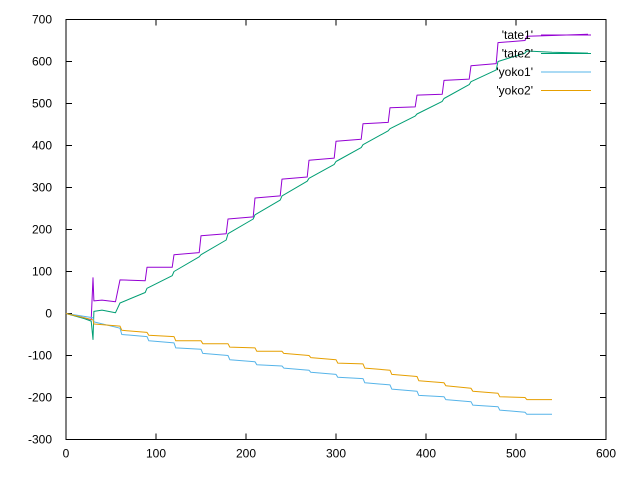 The image size is (640, 485). What do you see at coordinates (42, 104) in the screenshot?
I see `y-tick-label: 500` at bounding box center [42, 104].